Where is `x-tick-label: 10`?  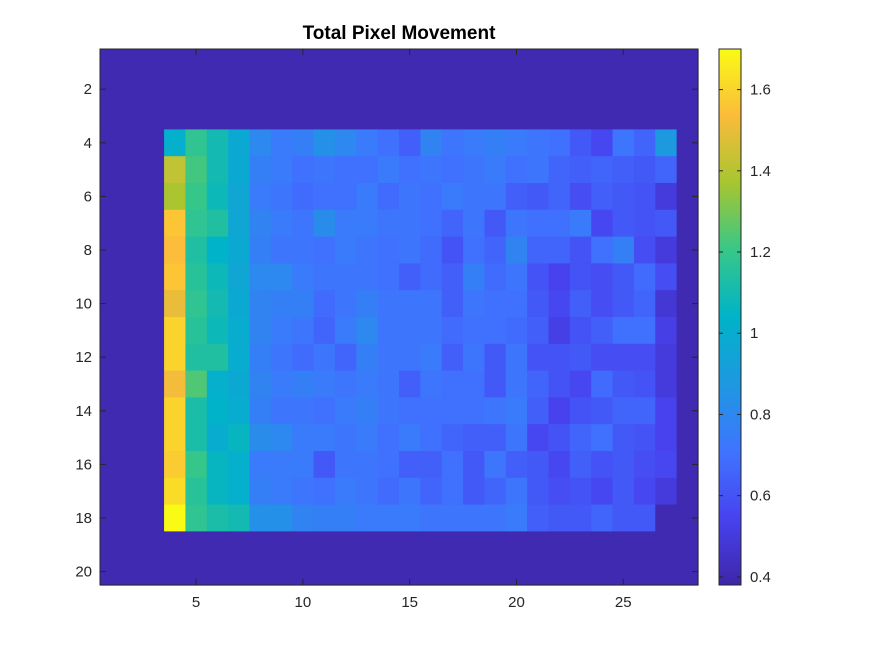 x-tick-label: 10 is located at coordinates (303, 602).